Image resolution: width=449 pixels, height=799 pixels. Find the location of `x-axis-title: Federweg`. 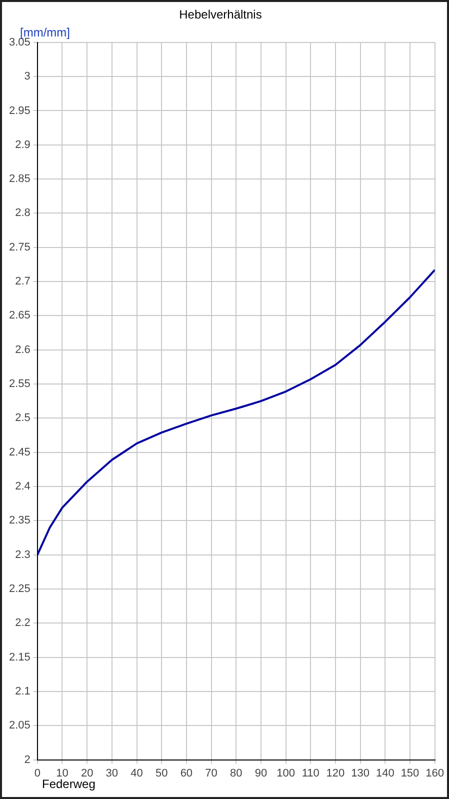

x-axis-title: Federweg is located at coordinates (69, 783).